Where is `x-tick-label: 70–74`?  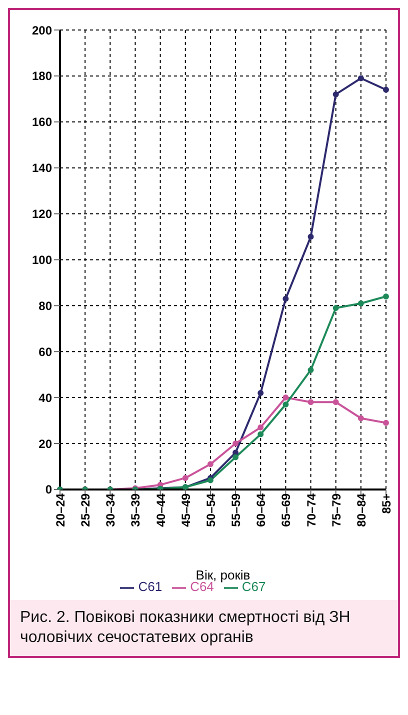 x-tick-label: 70–74 is located at coordinates (311, 510).